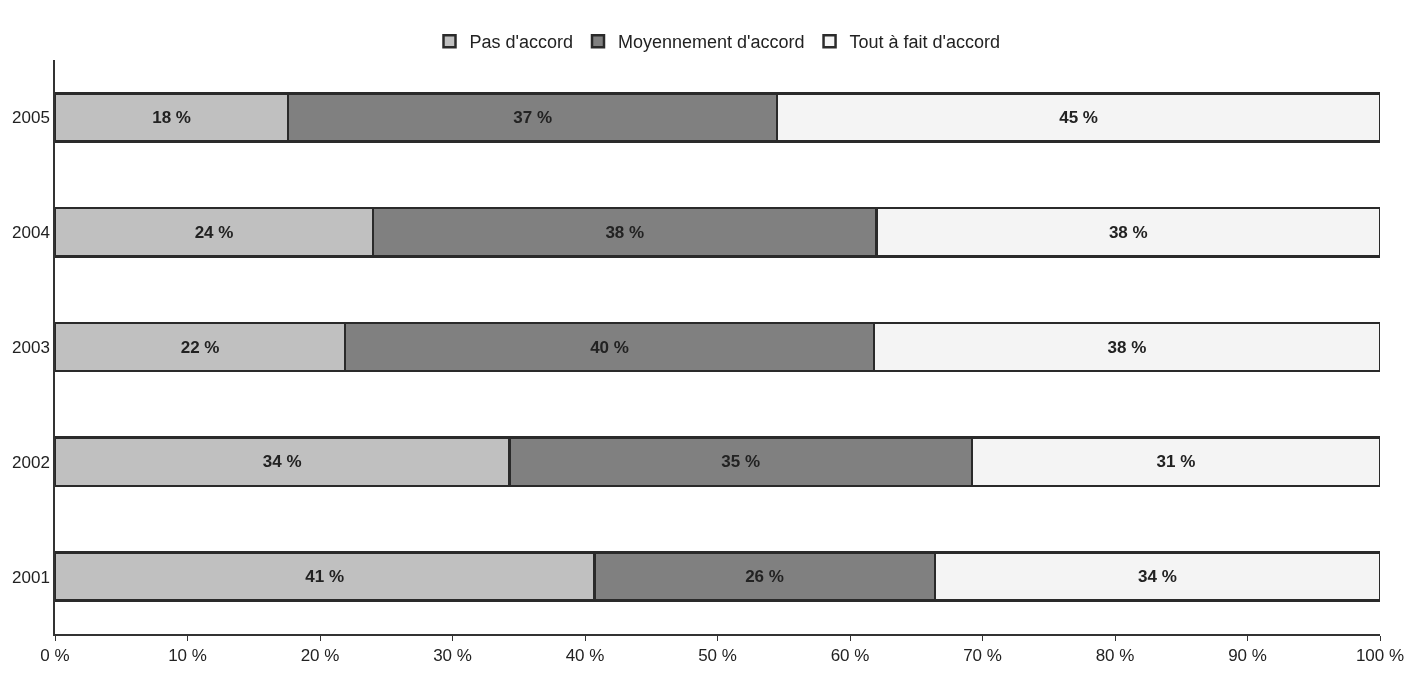 This screenshot has height=684, width=1420. Describe the element at coordinates (521, 42) in the screenshot. I see `legend-label: Pas d'accord` at that location.